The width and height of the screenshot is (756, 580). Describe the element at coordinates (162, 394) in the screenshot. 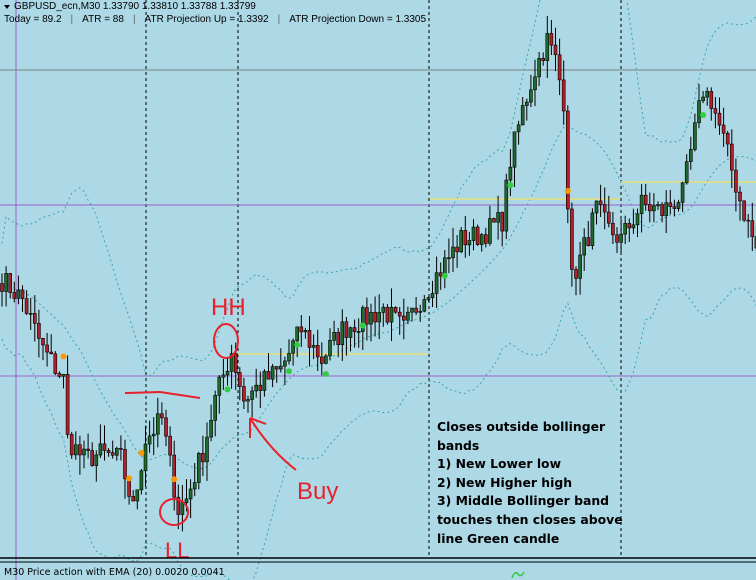

I see `resistance-stroke` at that location.